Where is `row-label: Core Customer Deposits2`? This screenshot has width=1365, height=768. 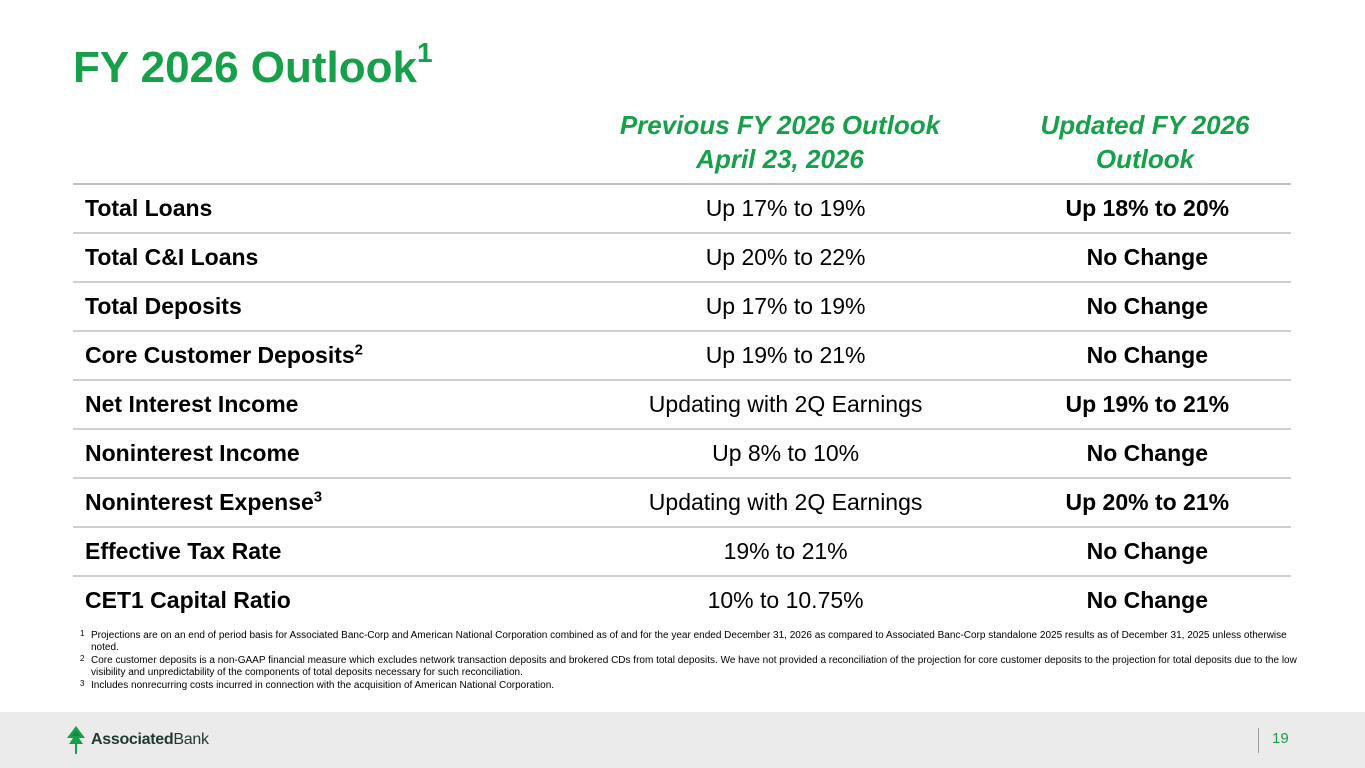
row-label: Core Customer Deposits2 is located at coordinates (320, 355).